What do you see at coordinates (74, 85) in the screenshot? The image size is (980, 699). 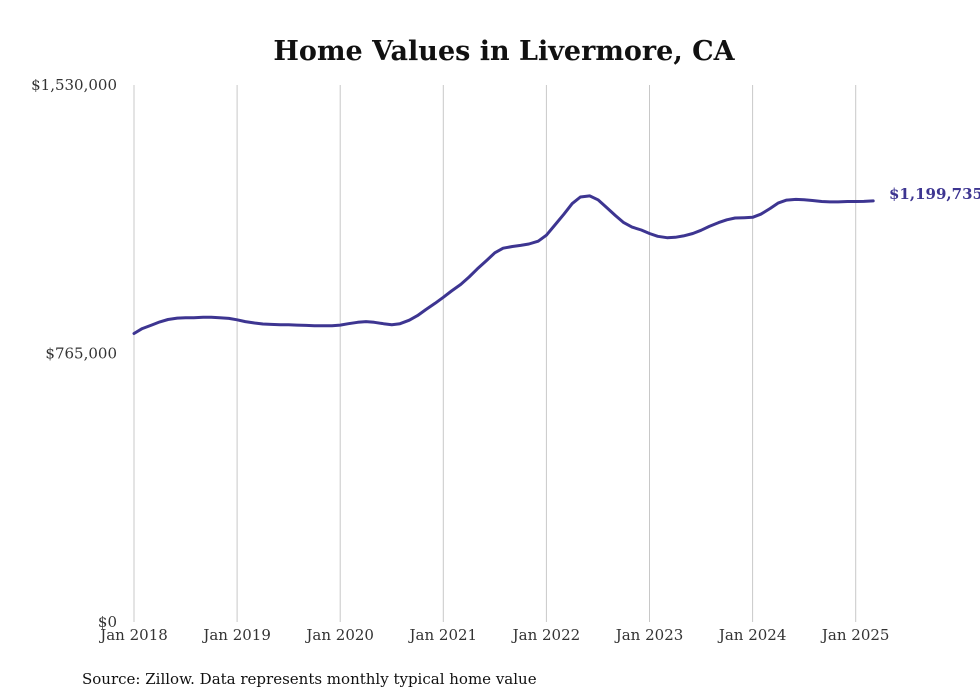 I see `y-tick-label: $1,530,000` at bounding box center [74, 85].